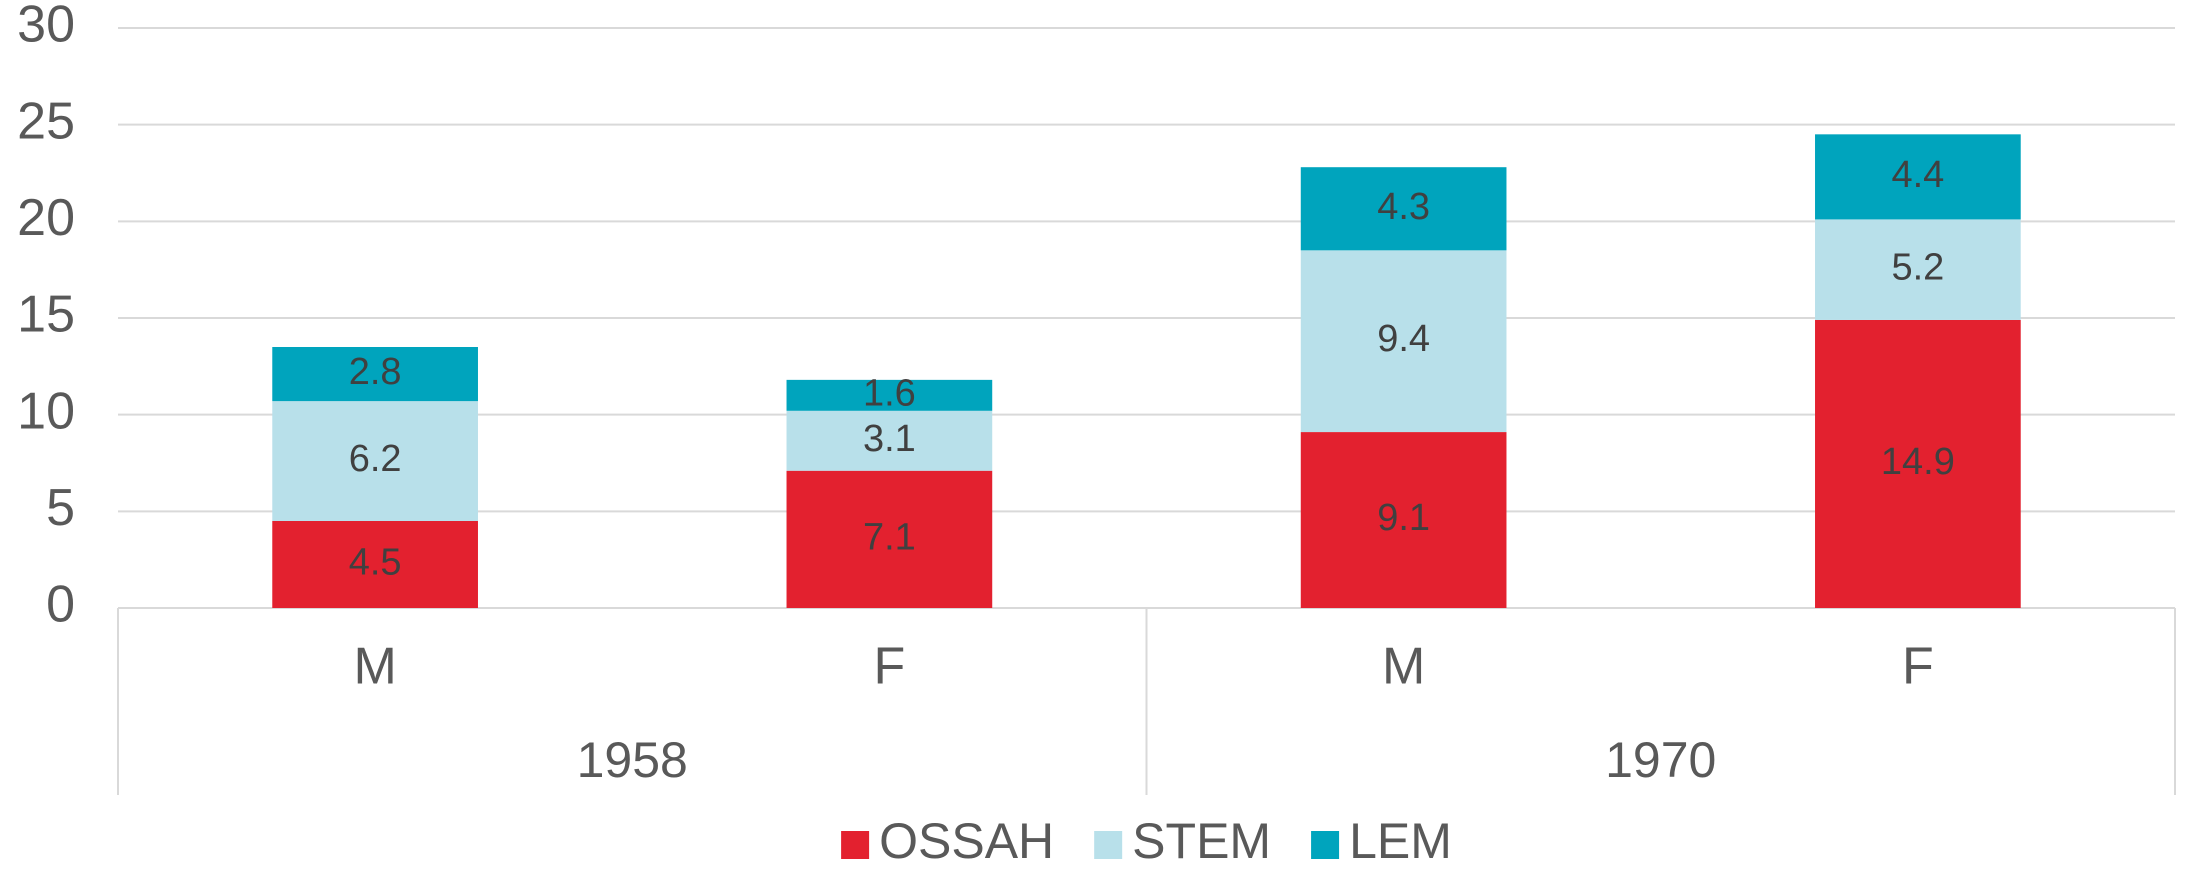 Image resolution: width=2186 pixels, height=870 pixels. I want to click on data-label: 7.1, so click(889, 537).